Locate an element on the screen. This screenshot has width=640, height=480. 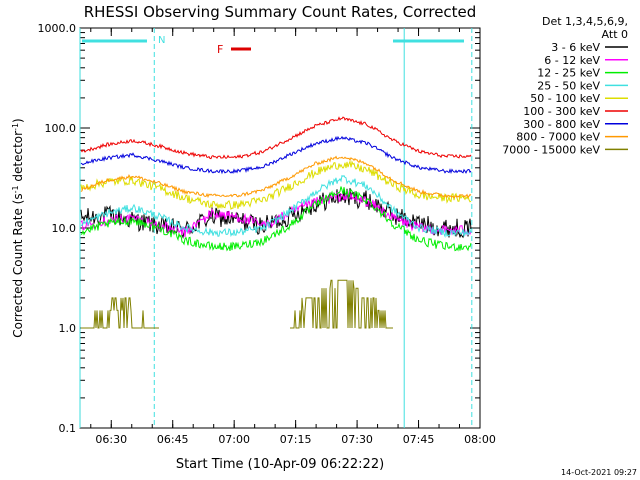
x-tick-label: 07:45 is located at coordinates (419, 439).